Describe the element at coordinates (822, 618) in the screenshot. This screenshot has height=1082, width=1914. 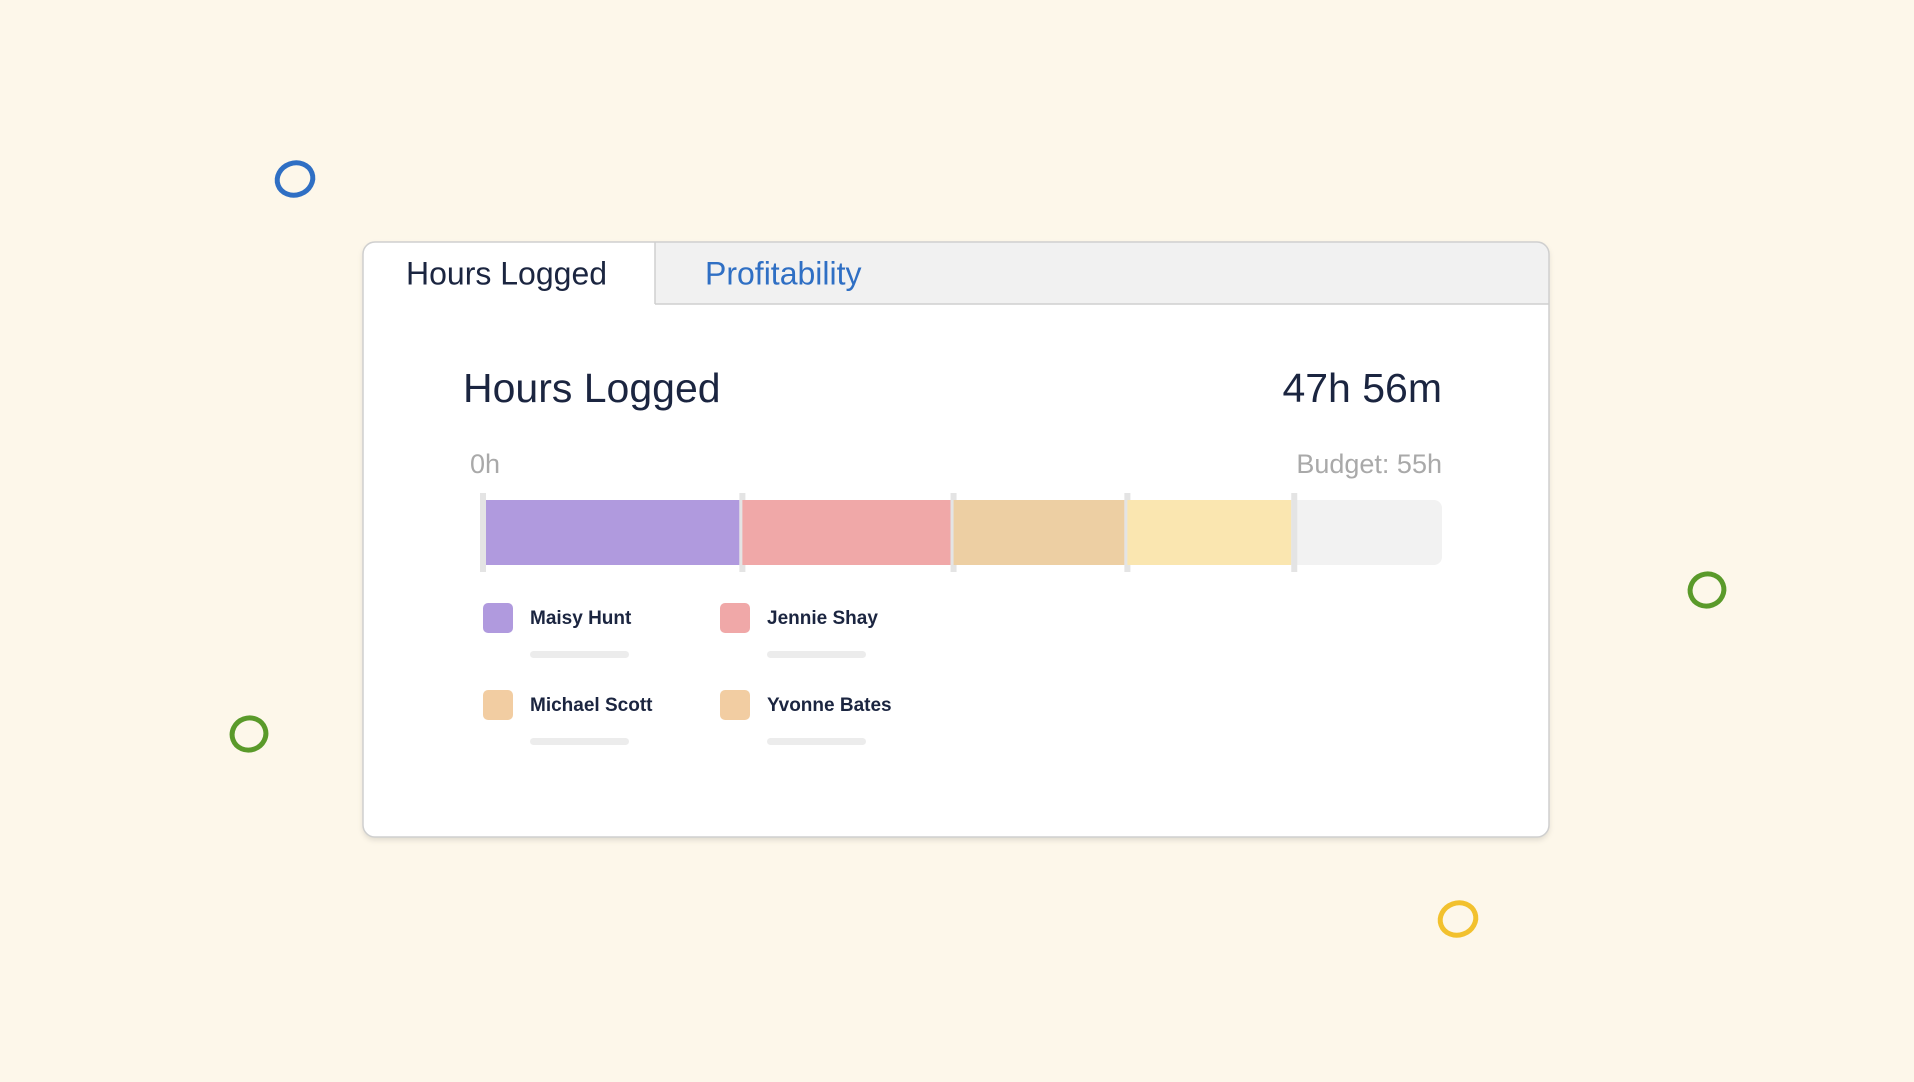
I see `legend-label: Jennie Shay` at that location.